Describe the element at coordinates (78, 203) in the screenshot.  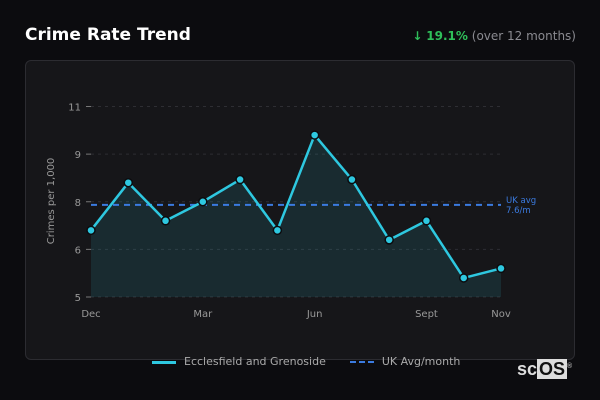
I see `y-tick-label: 8` at that location.